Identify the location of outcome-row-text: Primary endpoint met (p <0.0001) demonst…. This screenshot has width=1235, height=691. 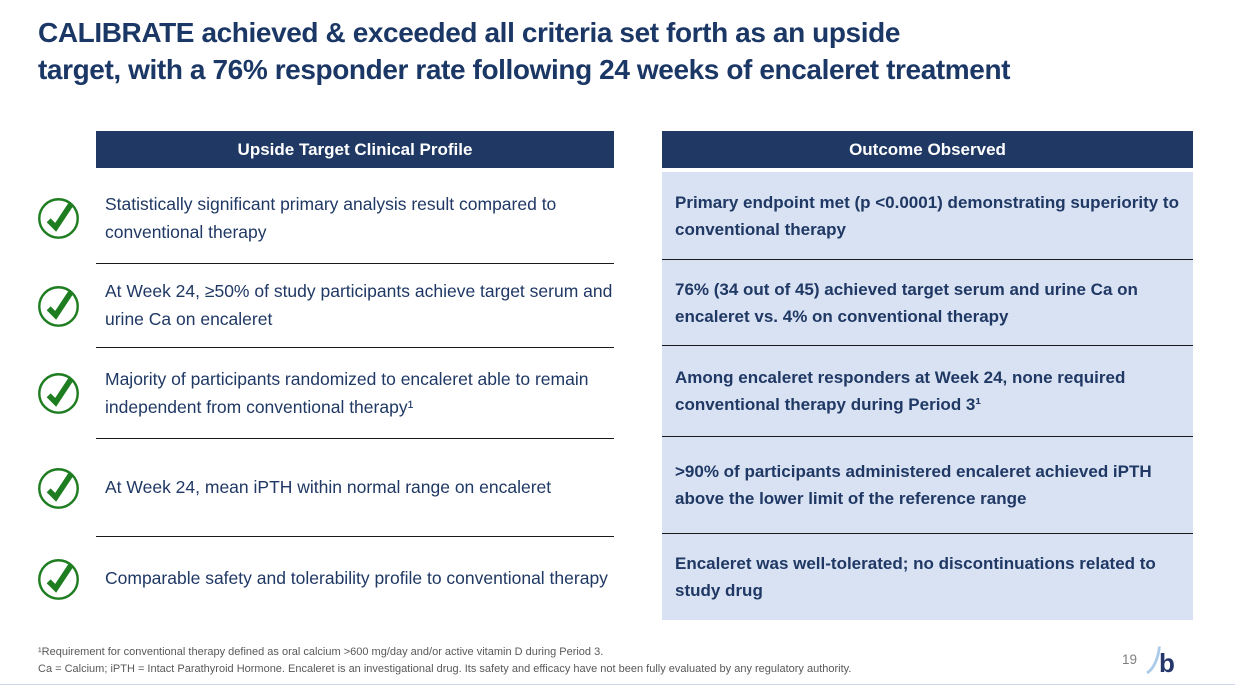
(927, 215).